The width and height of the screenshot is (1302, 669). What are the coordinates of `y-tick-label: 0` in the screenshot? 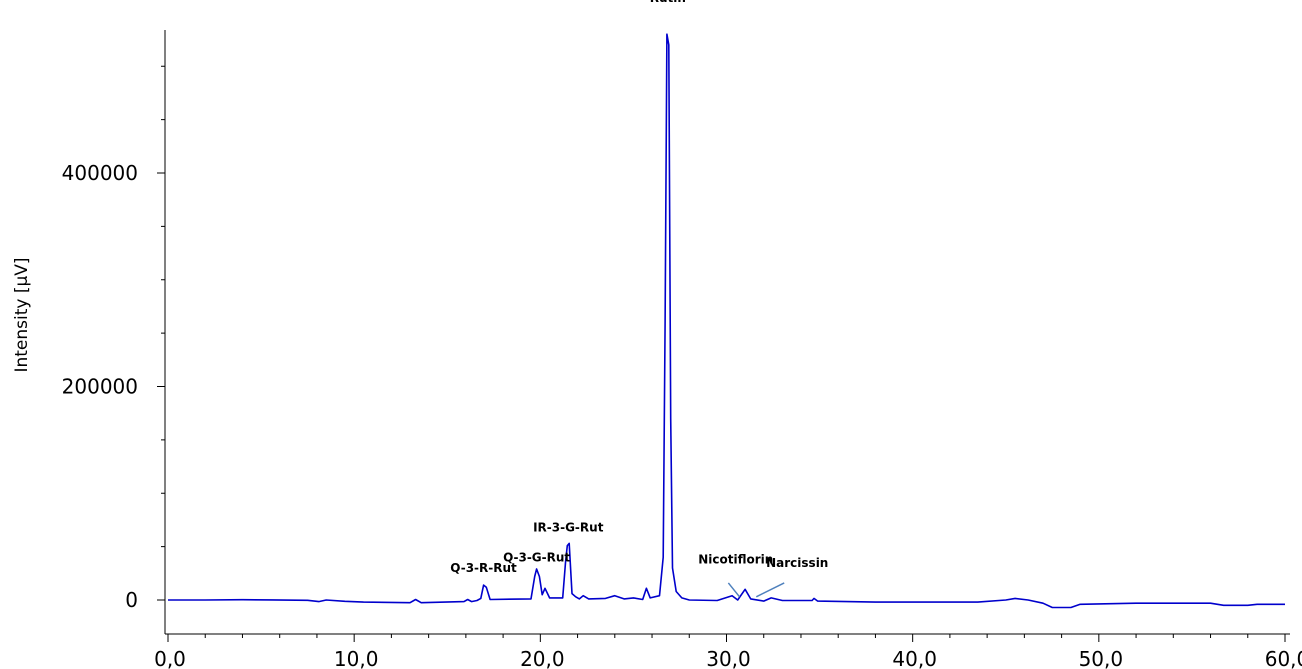 It's located at (131, 600).